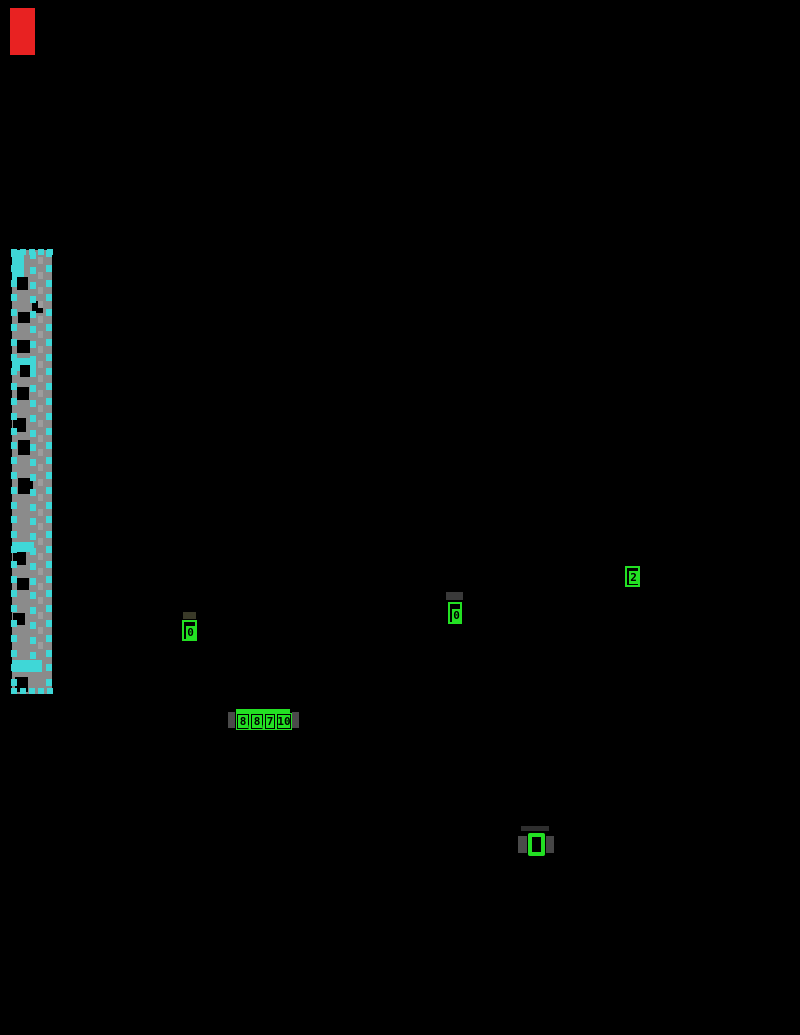 This screenshot has height=1035, width=800. Describe the element at coordinates (23, 547) in the screenshot. I see `strip-cyan-patch` at that location.